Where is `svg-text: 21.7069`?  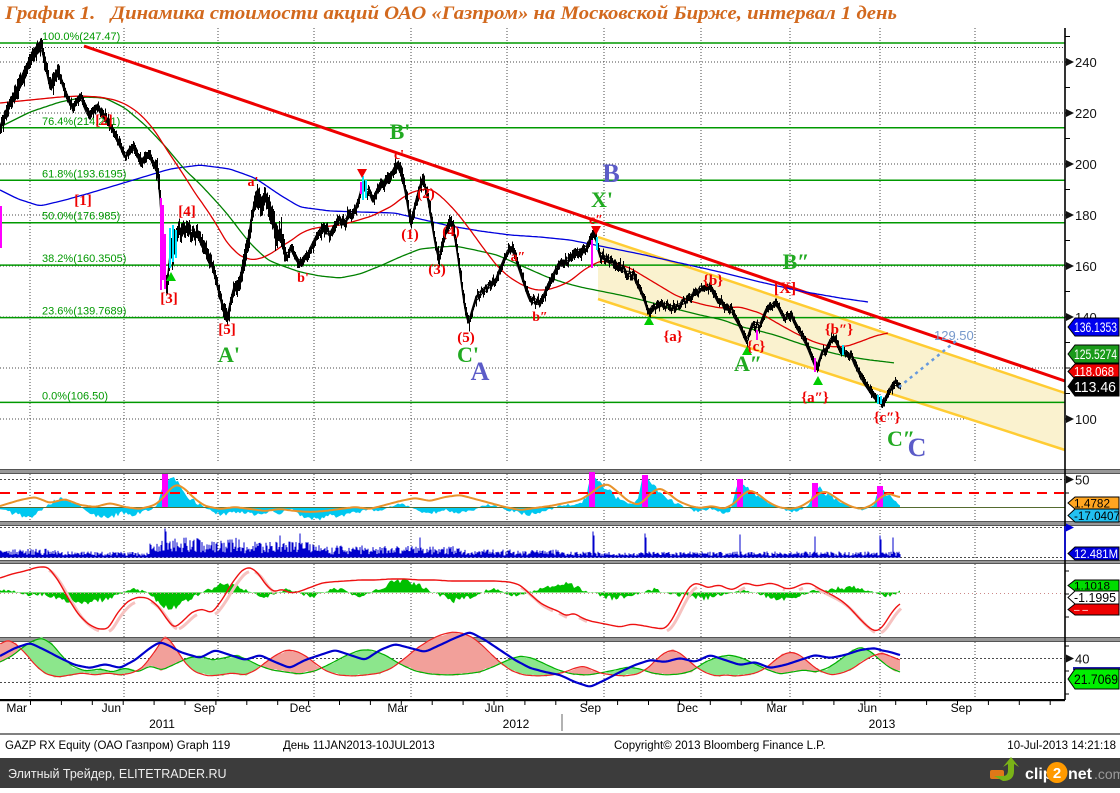
svg-text: 21.7069 is located at coordinates (1096, 679).